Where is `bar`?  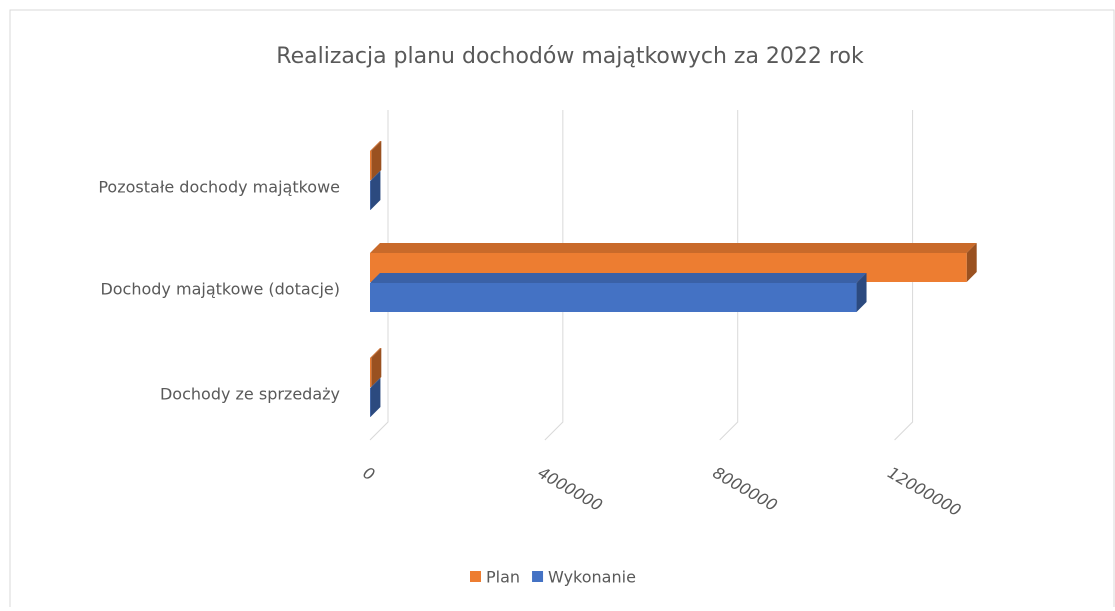 bar is located at coordinates (618, 292).